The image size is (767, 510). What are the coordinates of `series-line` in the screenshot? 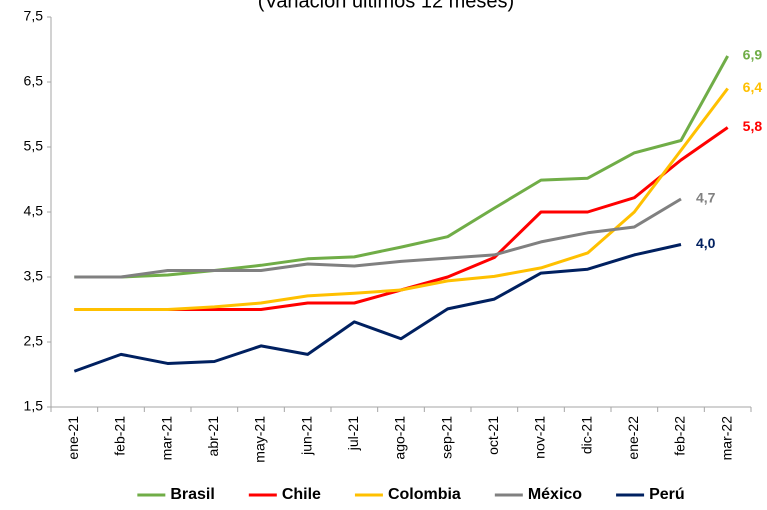 It's located at (378, 238).